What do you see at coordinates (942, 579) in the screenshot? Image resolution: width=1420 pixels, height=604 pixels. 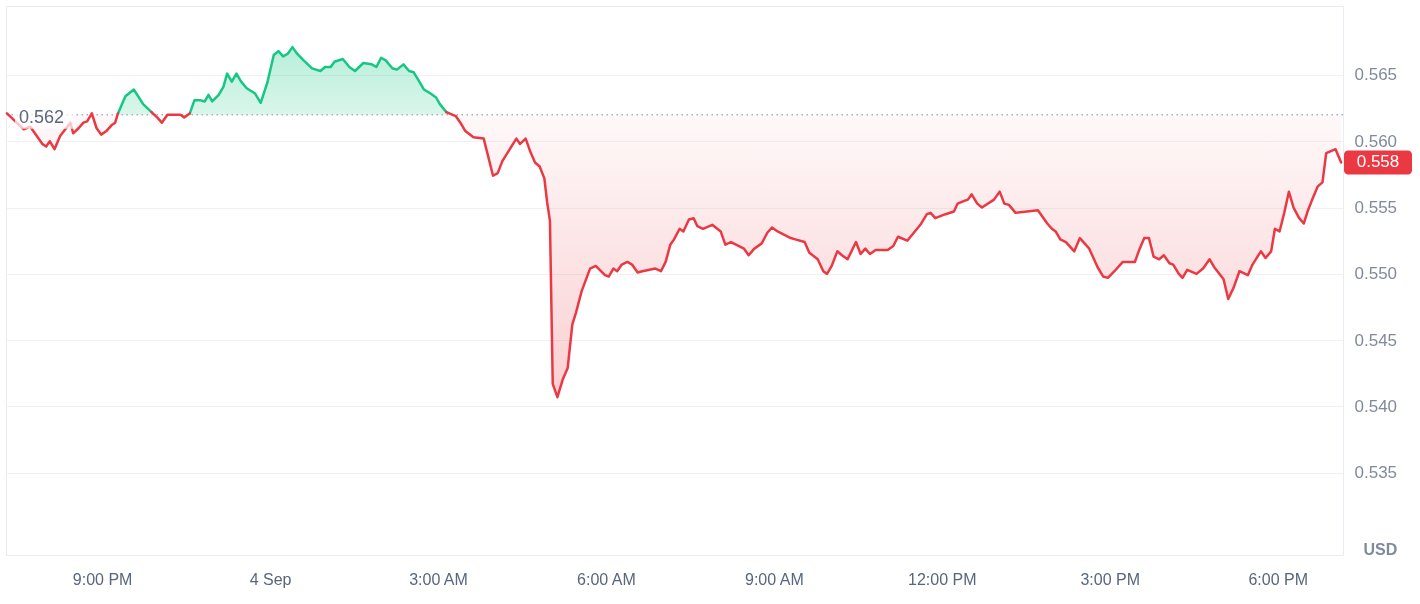 I see `x-tick-label: 12:00 PM` at bounding box center [942, 579].